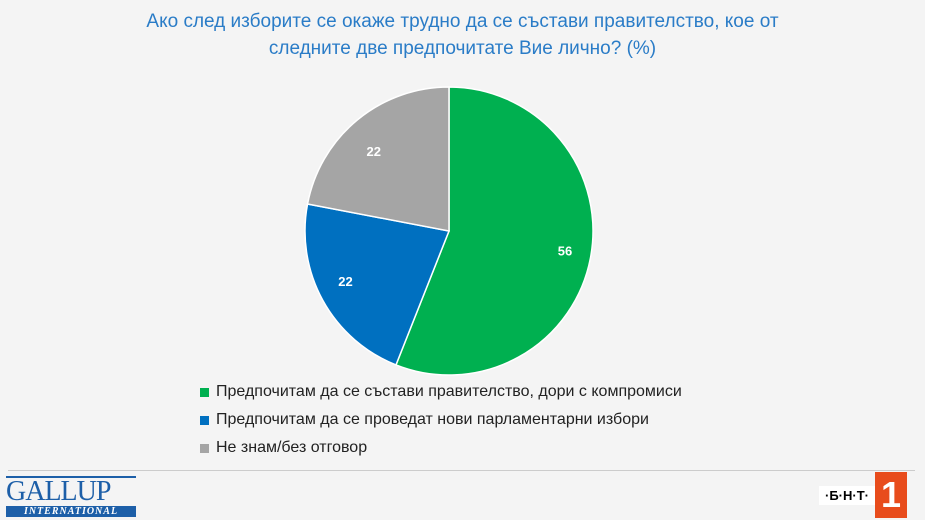 Image resolution: width=925 pixels, height=520 pixels. What do you see at coordinates (462, 48) in the screenshot?
I see `title-line-2: следните две предпочитате Вие лично? (%)` at bounding box center [462, 48].